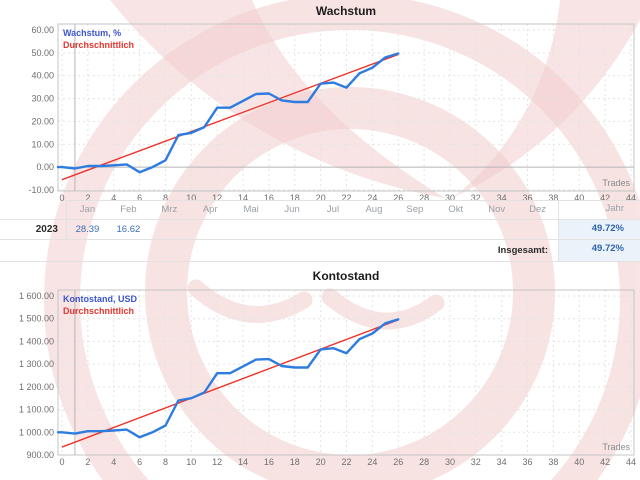  What do you see at coordinates (599, 209) in the screenshot?
I see `year-column-header: Jahr` at bounding box center [599, 209].